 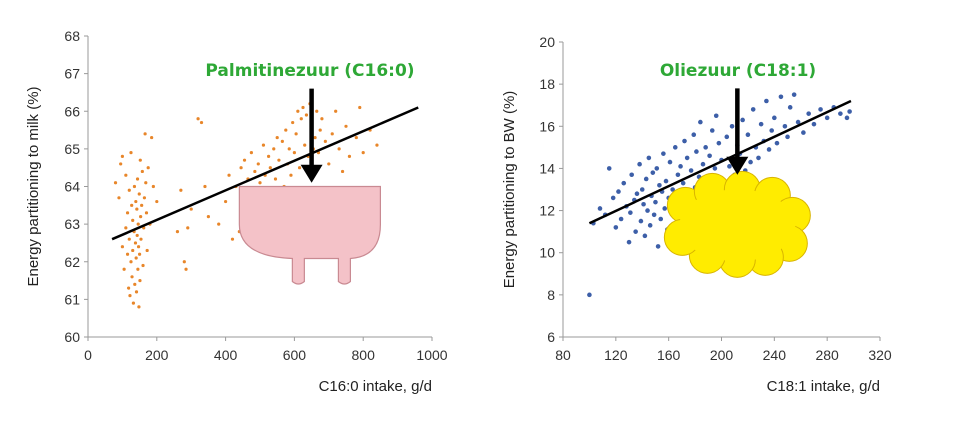 What do you see at coordinates (738, 71) in the screenshot?
I see `annotation-label: Oliezuur (C18:1)` at bounding box center [738, 71].